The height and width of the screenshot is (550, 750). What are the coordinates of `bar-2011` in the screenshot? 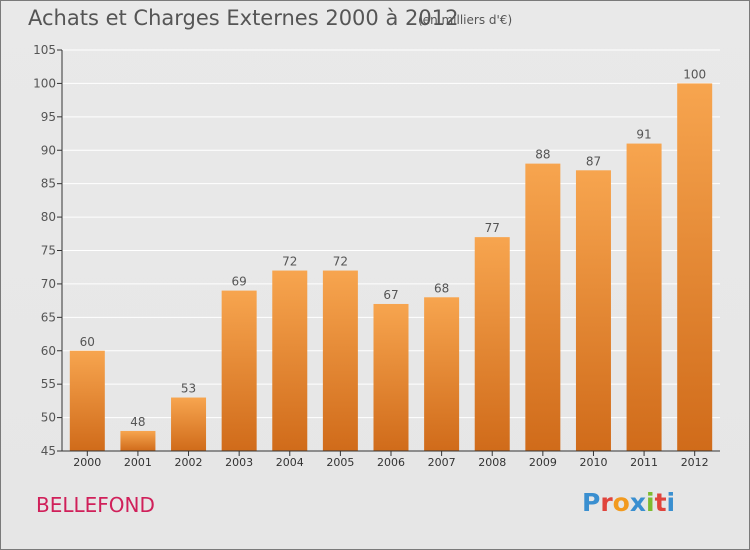 It's located at (644, 297).